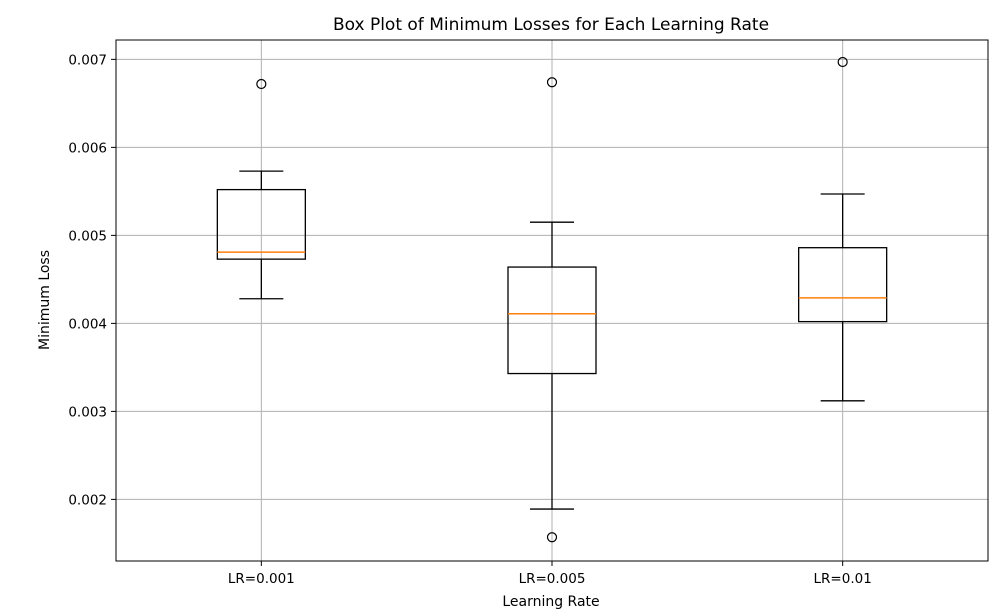  What do you see at coordinates (87, 148) in the screenshot?
I see `y-tick-label: 0.006` at bounding box center [87, 148].